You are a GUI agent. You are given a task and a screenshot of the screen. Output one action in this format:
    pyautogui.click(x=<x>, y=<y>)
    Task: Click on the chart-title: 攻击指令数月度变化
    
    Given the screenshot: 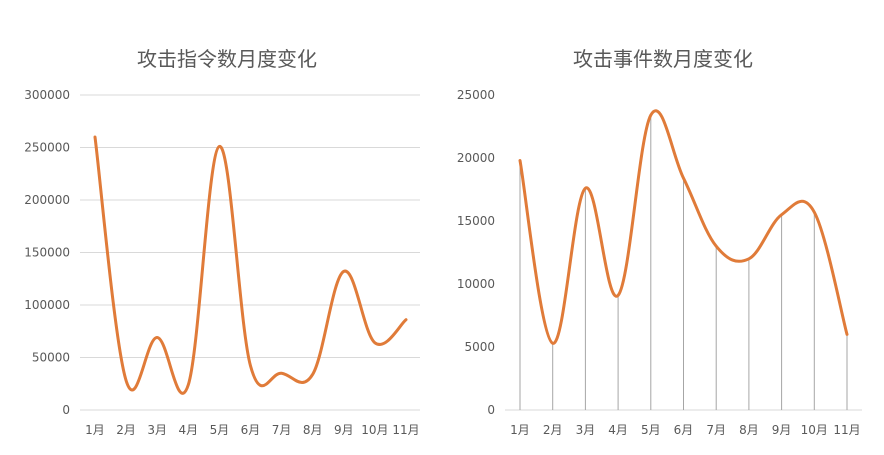 What is the action you would take?
    pyautogui.click(x=227, y=59)
    